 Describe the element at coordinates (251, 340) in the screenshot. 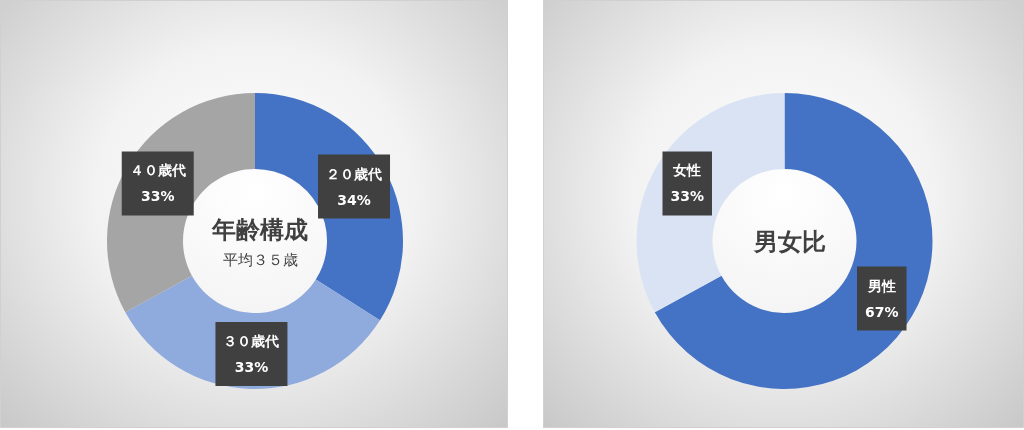

I see `slice-label: ３０歳代` at that location.